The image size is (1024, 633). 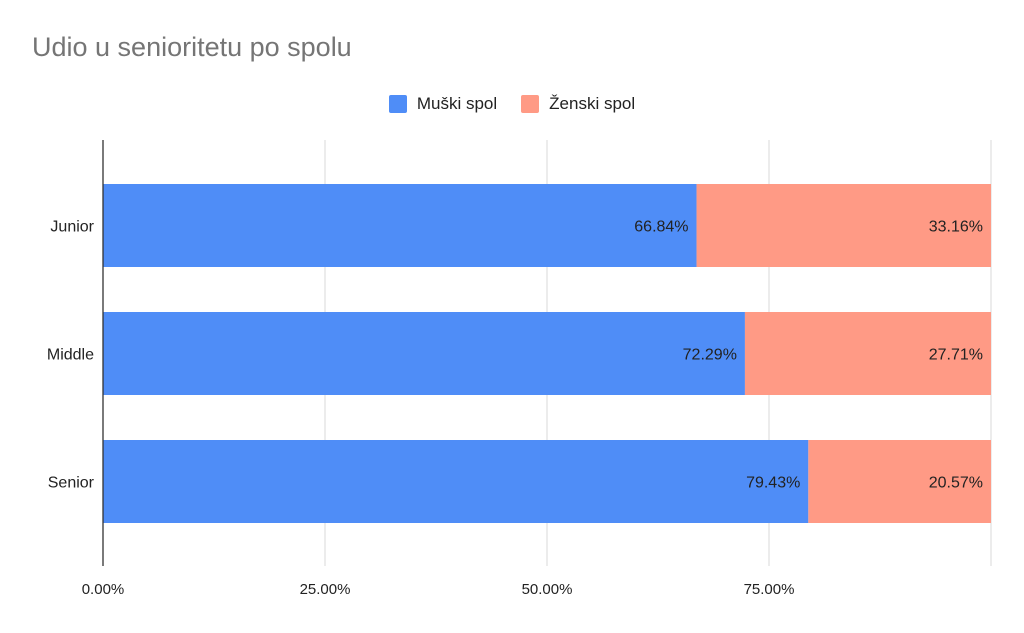 I want to click on legend-item-female: Ženski spol, so click(x=578, y=104).